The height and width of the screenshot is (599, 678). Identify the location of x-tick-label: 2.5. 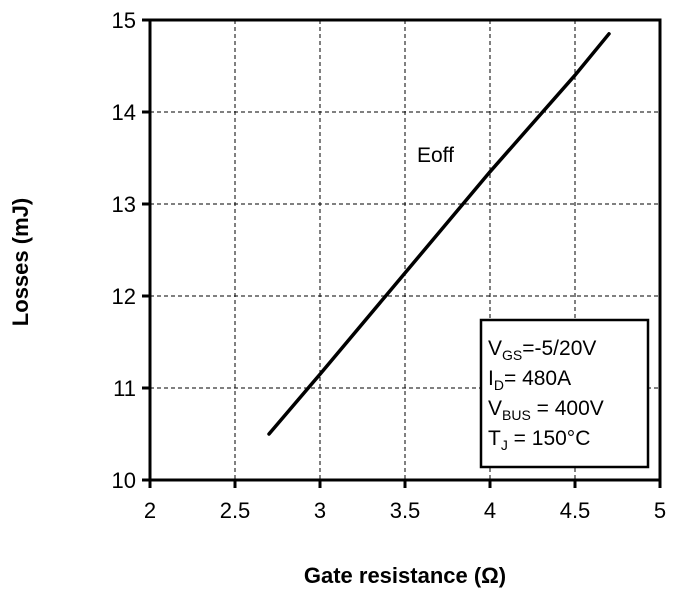
(235, 510).